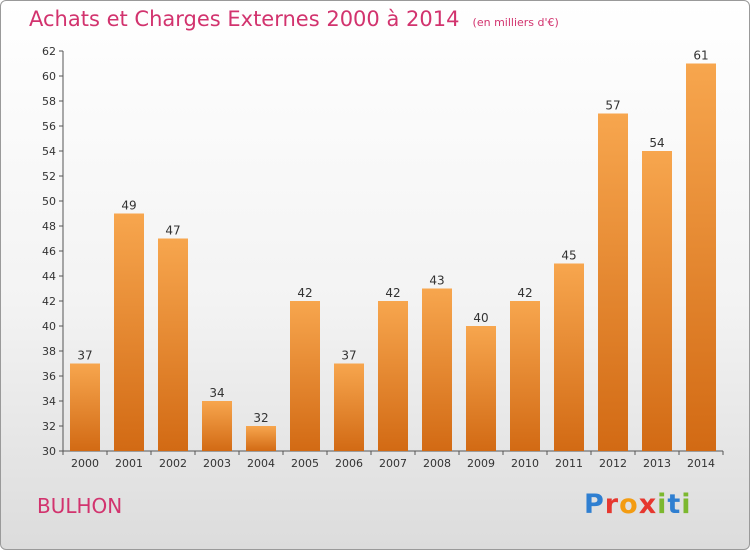 The width and height of the screenshot is (750, 550). What do you see at coordinates (481, 463) in the screenshot?
I see `x-tick-label-2009: 2009` at bounding box center [481, 463].